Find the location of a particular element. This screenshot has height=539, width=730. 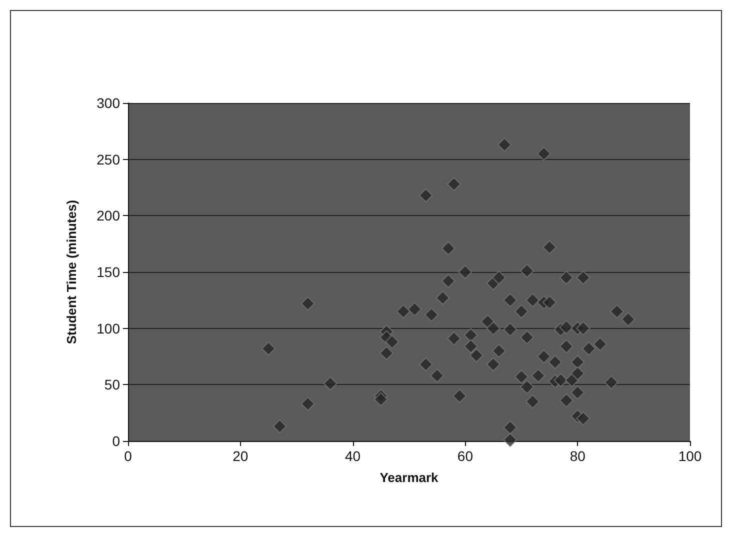

y-axis-title: Student Time (minutes) is located at coordinates (71, 272).